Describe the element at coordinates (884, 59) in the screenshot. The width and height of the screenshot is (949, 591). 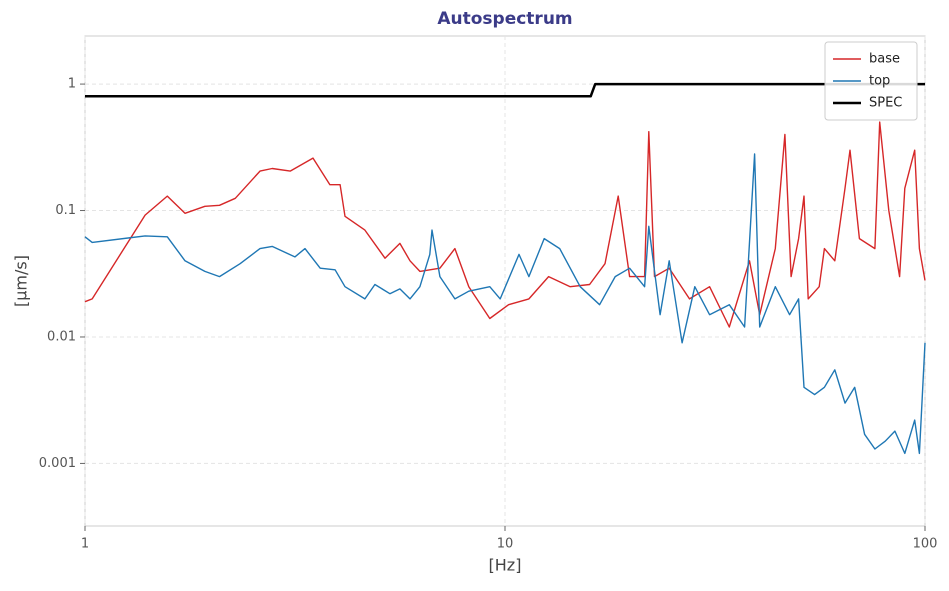
I see `legend-label: base` at that location.